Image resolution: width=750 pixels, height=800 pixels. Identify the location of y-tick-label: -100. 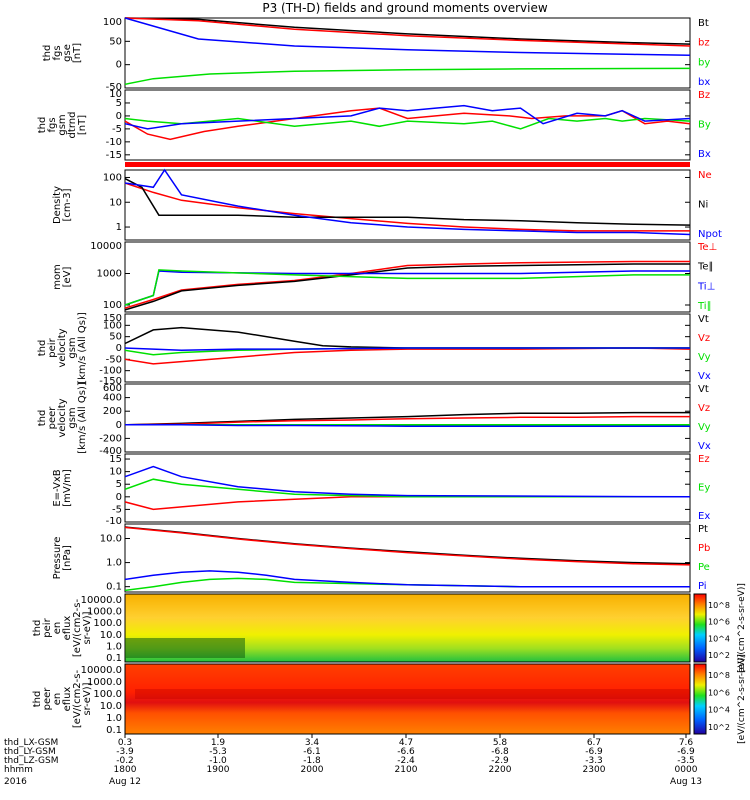
(110, 371).